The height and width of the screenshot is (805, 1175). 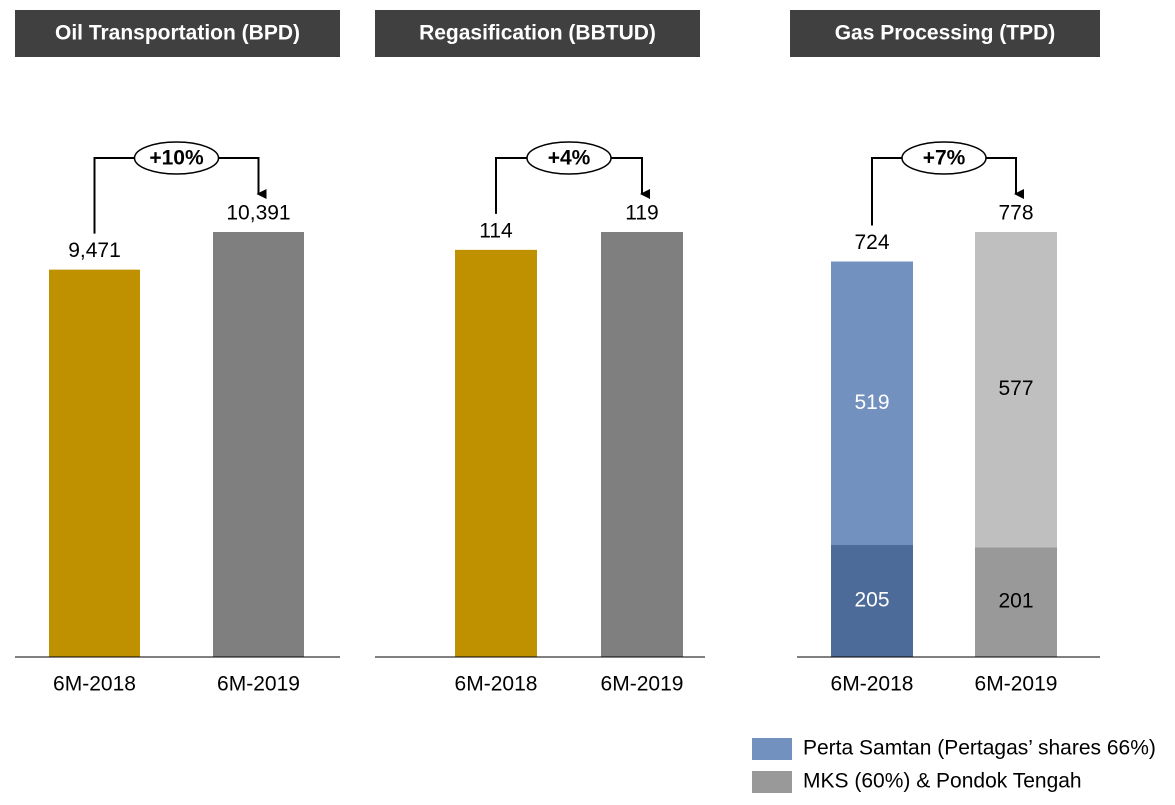 I want to click on segment-label: 577, so click(x=1015, y=388).